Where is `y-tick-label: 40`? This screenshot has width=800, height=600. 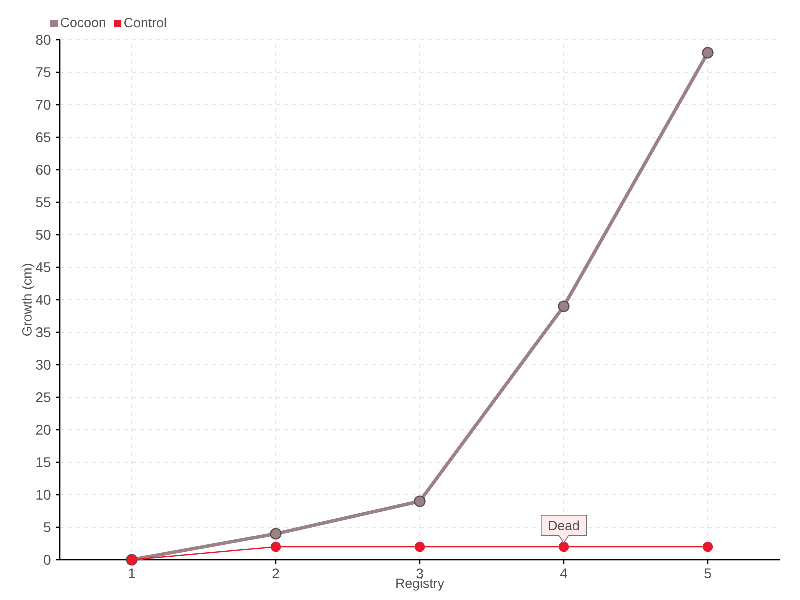 y-tick-label: 40 is located at coordinates (43, 300).